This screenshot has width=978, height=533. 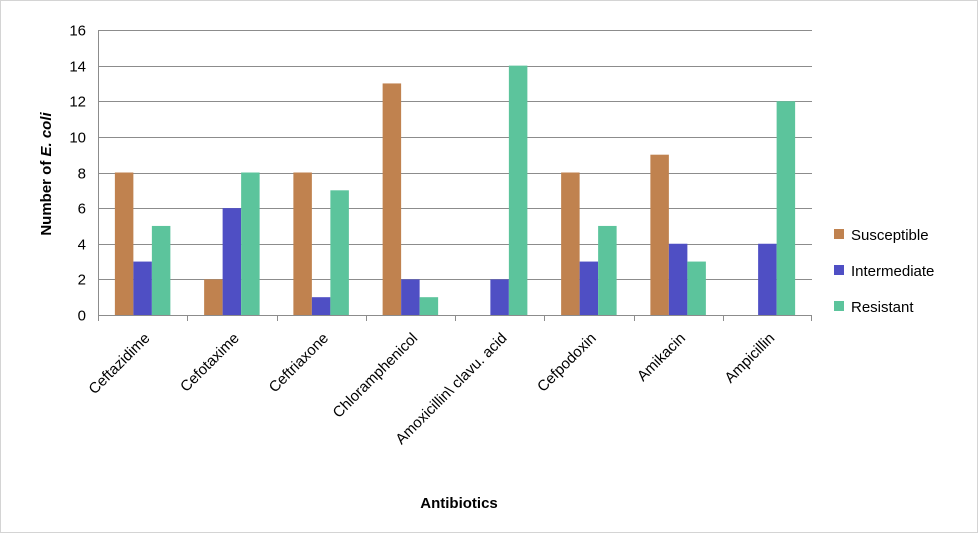 I want to click on y-axis-title: Number of E. coli, so click(x=46, y=173).